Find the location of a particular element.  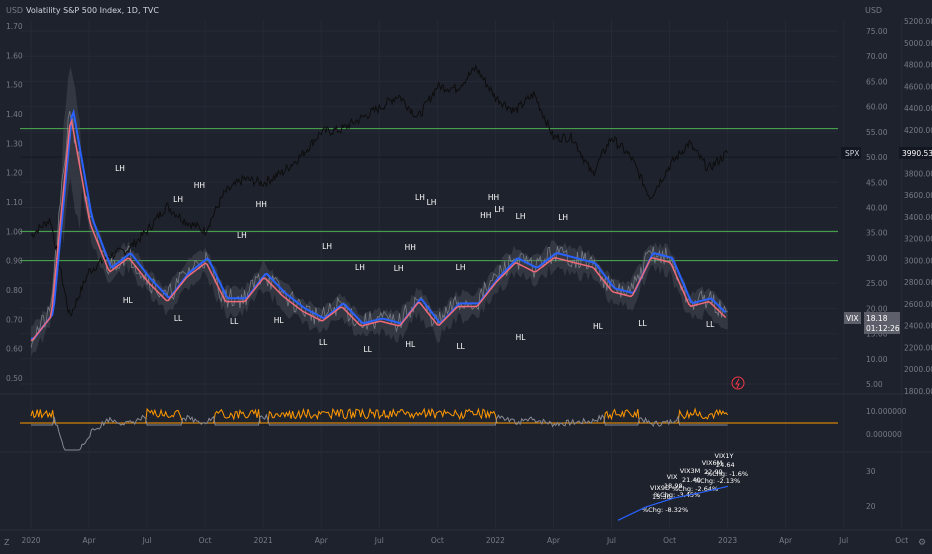

spx-tick-label: 3400.00 is located at coordinates (918, 217).